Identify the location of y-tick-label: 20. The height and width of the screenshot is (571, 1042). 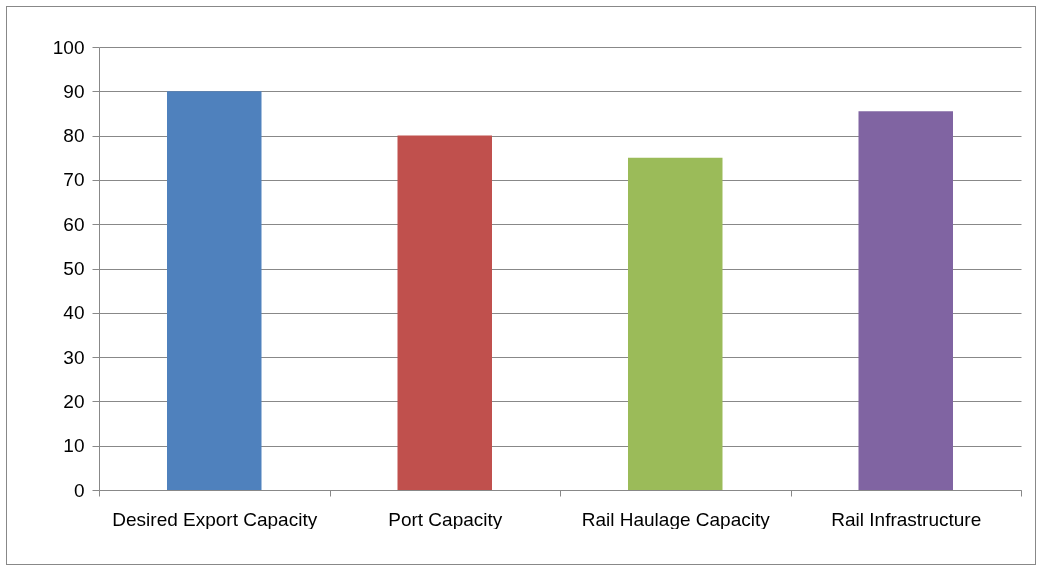
(74, 401).